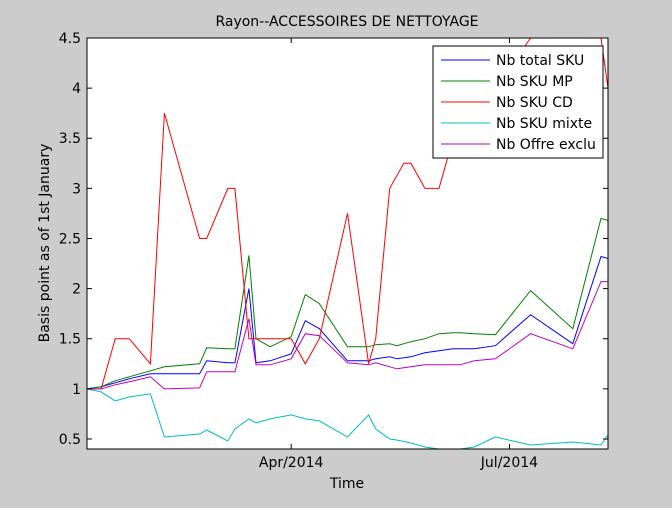  I want to click on legend-label-2: Nb SKU MP, so click(534, 82).